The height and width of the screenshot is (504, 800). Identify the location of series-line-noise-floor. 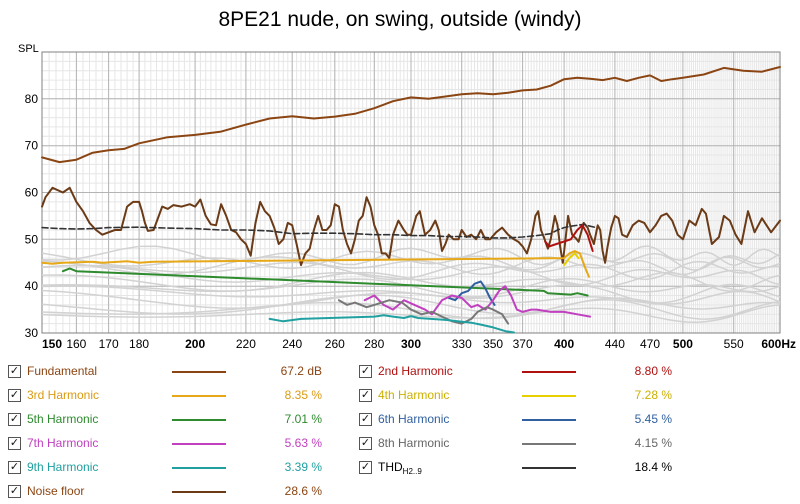
(411, 226).